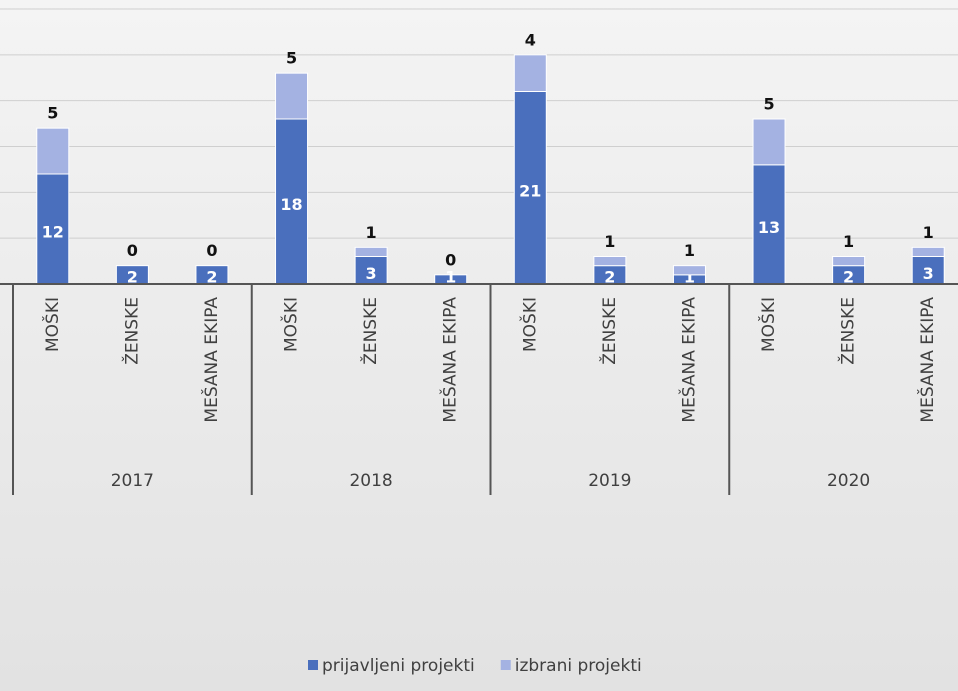  Describe the element at coordinates (291, 204) in the screenshot. I see `data-label: 18` at that location.